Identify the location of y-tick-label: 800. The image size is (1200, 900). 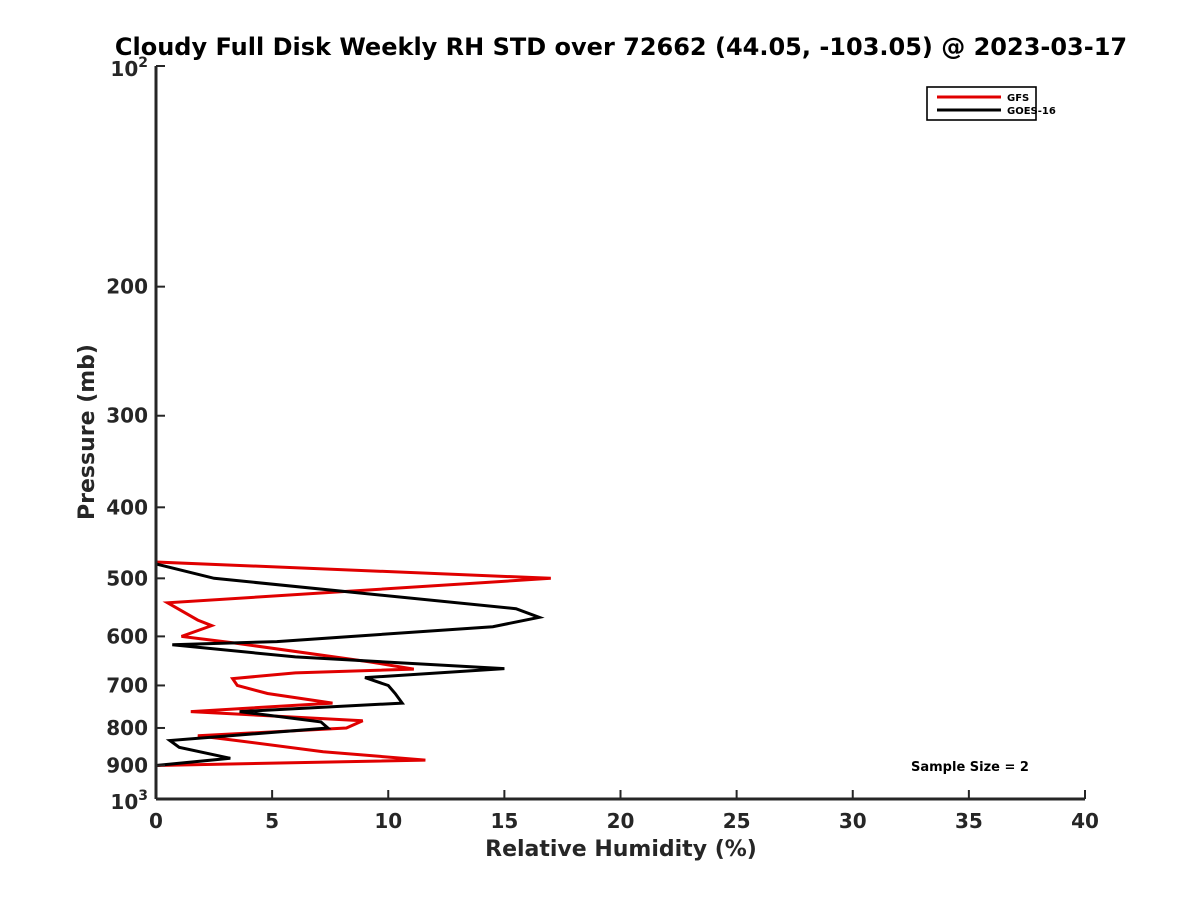
(127, 728).